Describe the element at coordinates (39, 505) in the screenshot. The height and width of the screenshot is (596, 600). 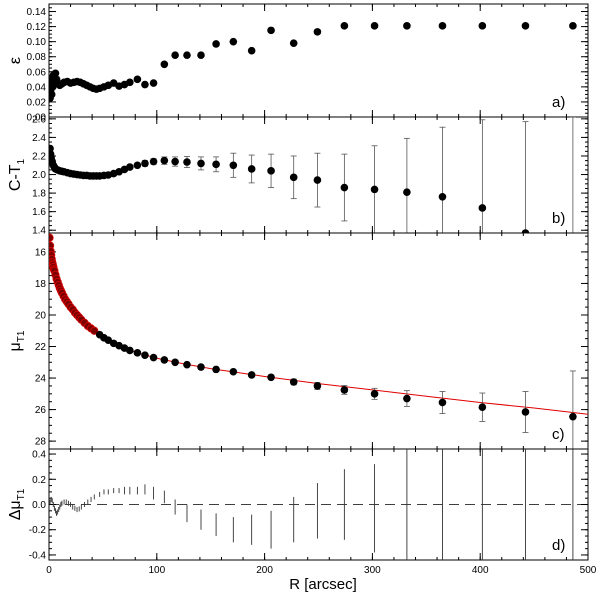
I see `y-tick-label: 0.0` at that location.